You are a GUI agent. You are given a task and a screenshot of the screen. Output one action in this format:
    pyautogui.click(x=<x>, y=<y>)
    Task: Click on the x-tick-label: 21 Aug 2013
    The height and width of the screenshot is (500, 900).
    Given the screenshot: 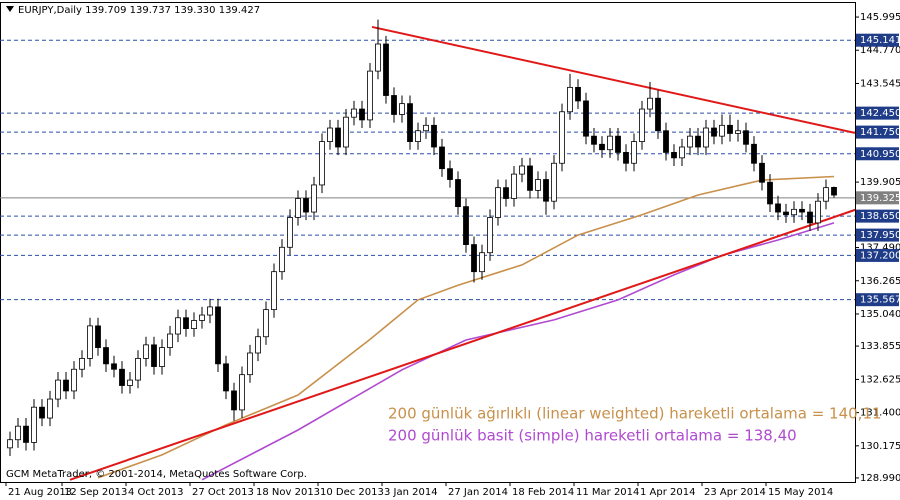 What is the action you would take?
    pyautogui.click(x=40, y=492)
    